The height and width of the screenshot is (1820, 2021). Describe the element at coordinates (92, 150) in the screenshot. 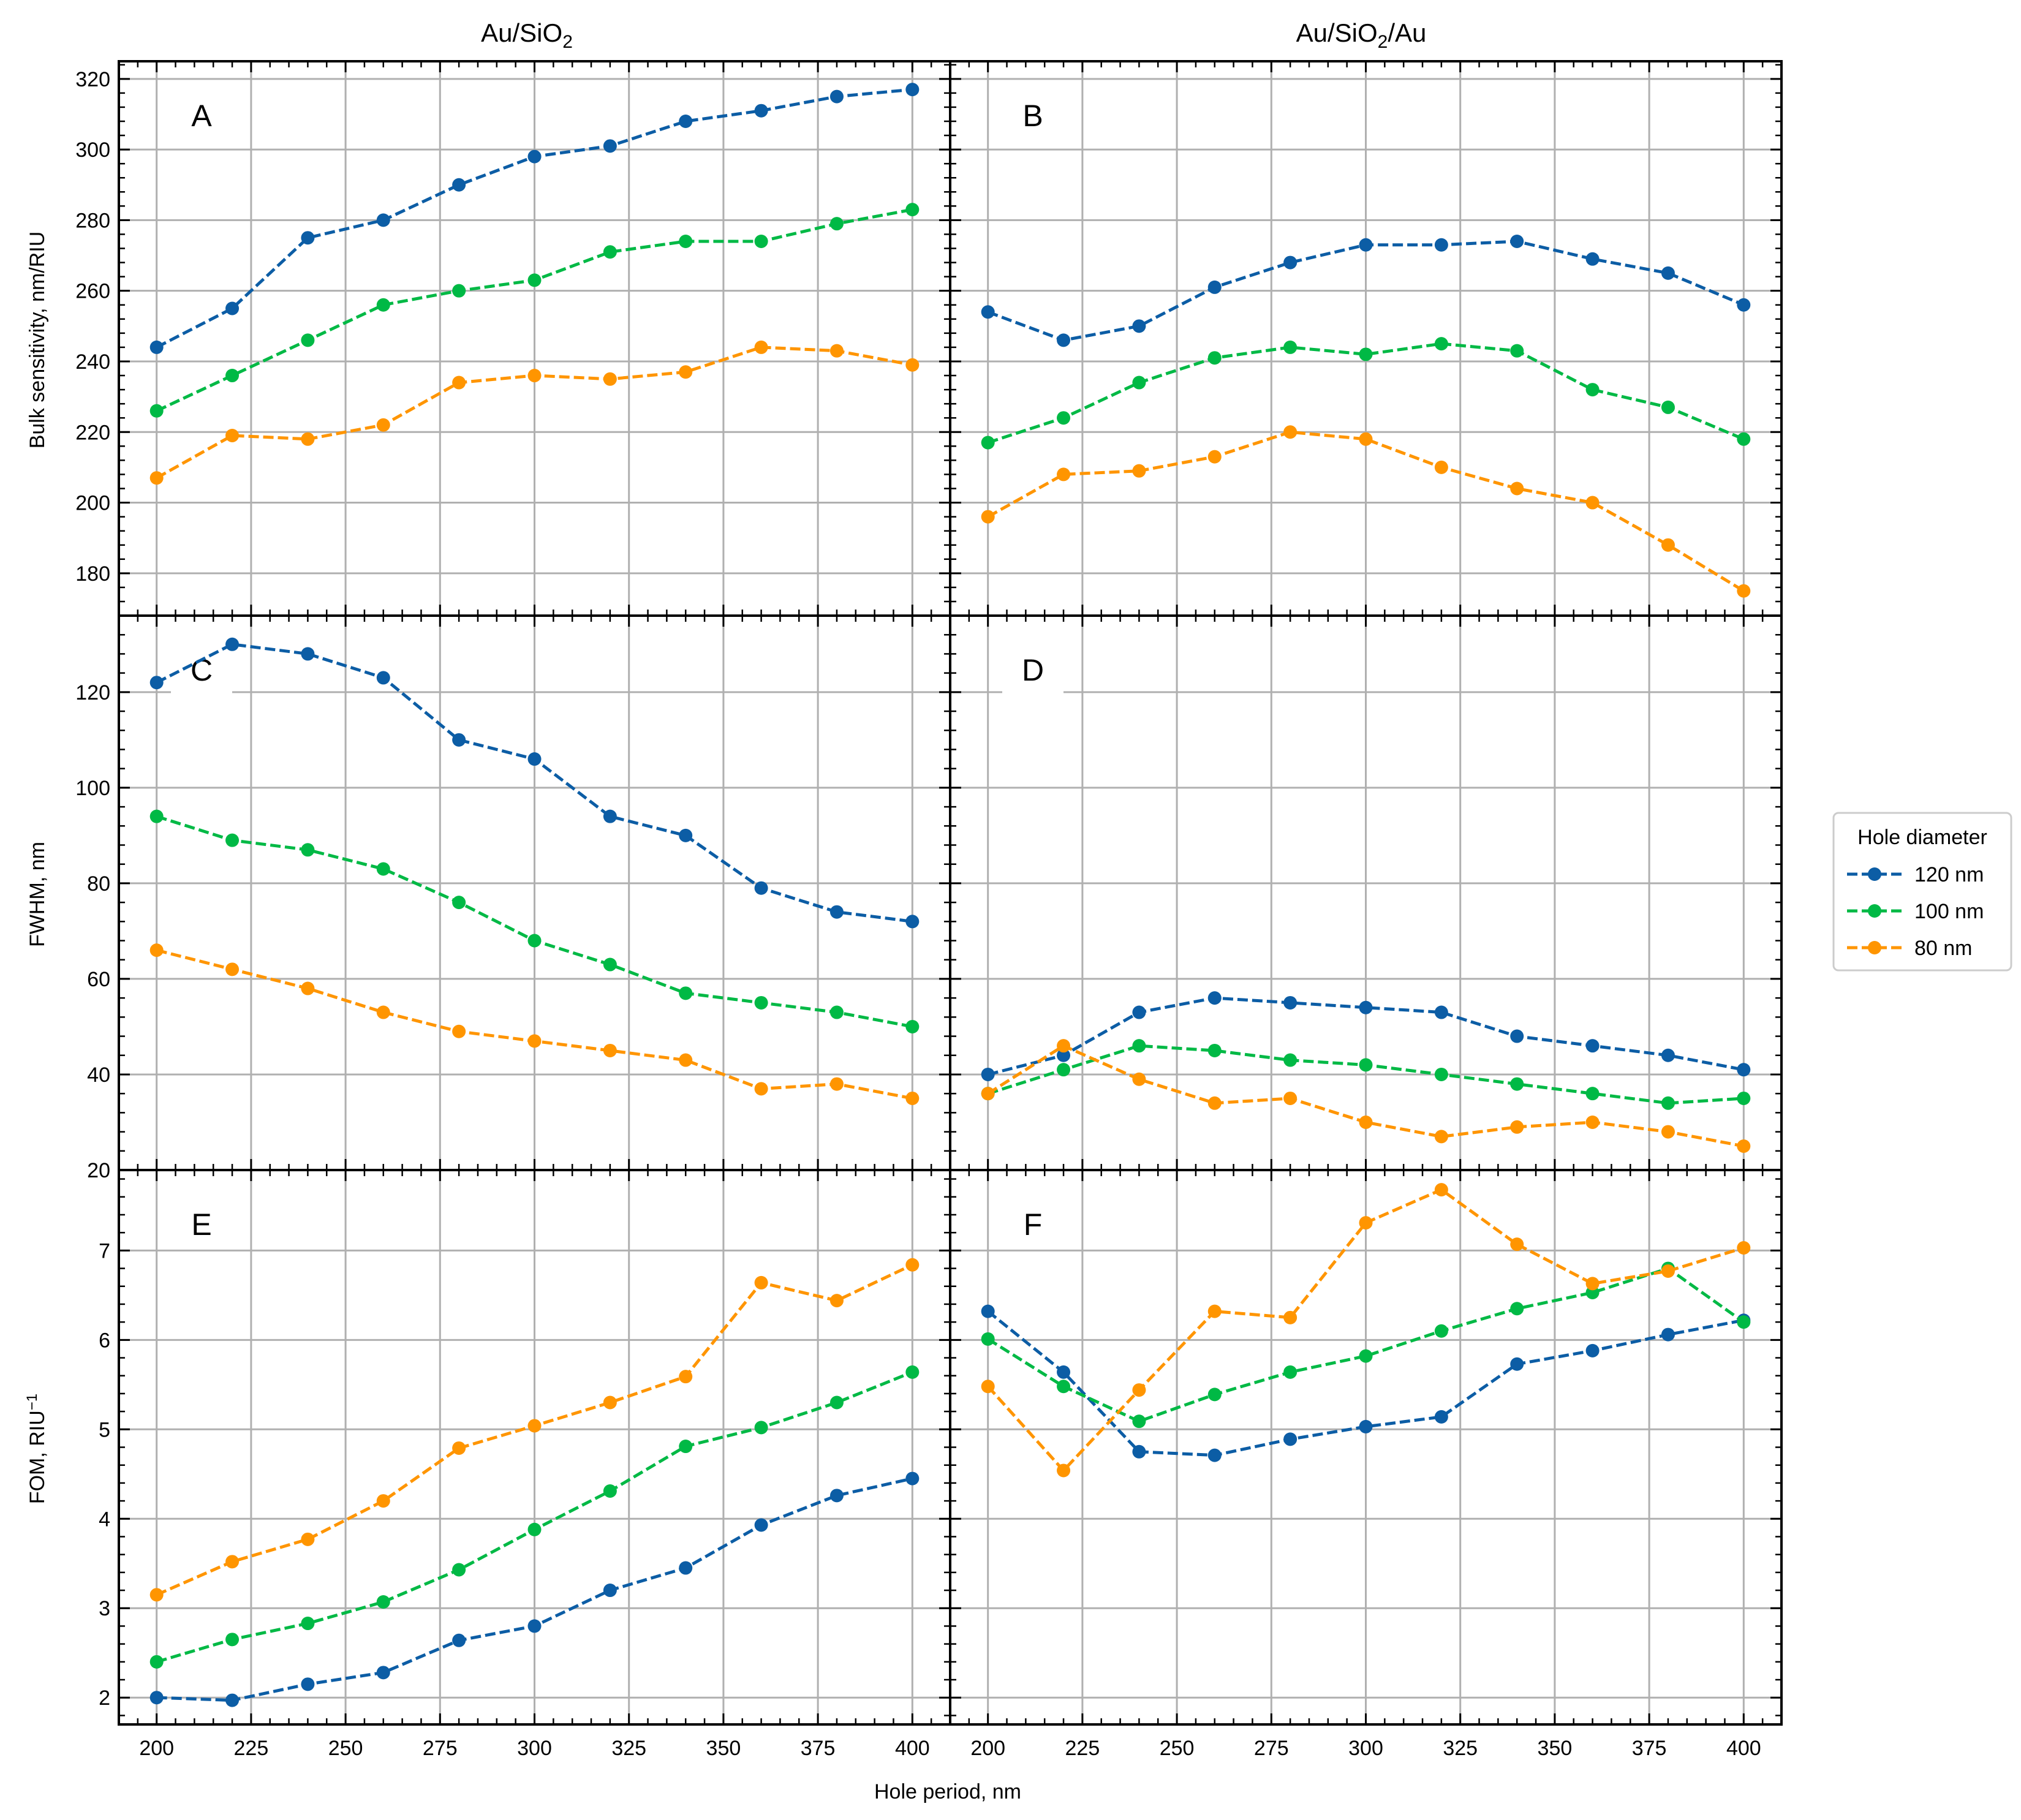

I see `tick-label-y: 300` at that location.